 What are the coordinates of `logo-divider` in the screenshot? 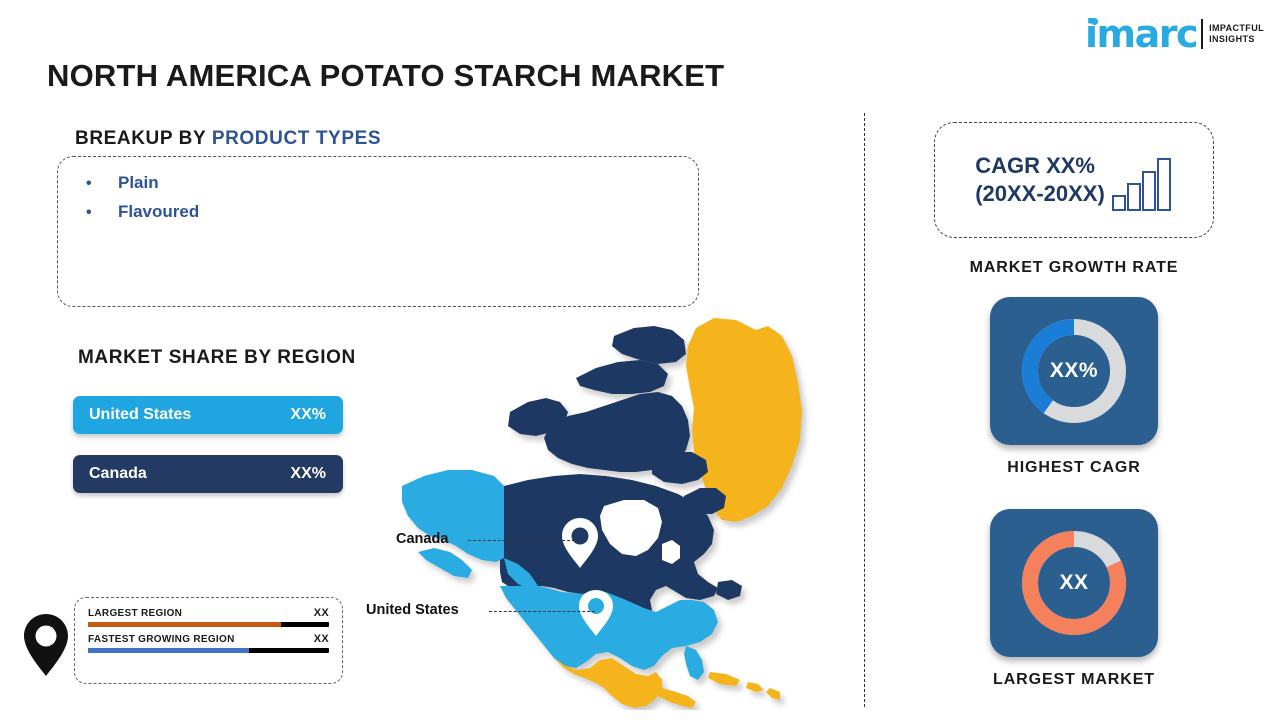 It's located at (1202, 34).